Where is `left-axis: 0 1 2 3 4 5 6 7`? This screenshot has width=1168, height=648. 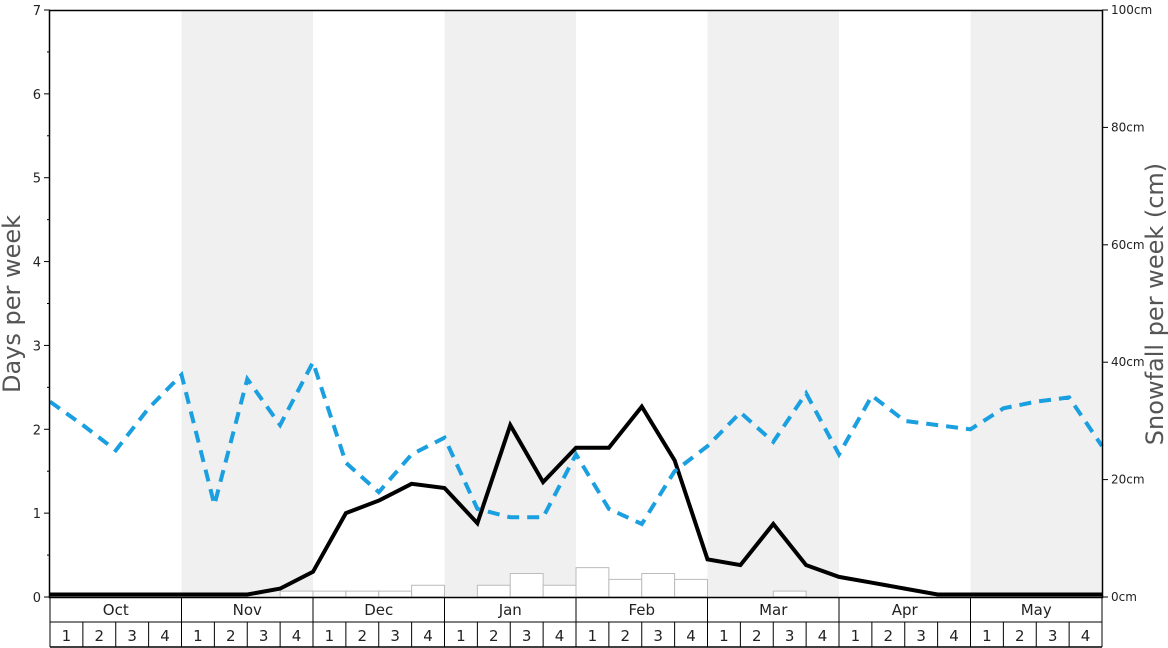
left-axis: 0 1 2 3 4 5 6 7 is located at coordinates (41, 305).